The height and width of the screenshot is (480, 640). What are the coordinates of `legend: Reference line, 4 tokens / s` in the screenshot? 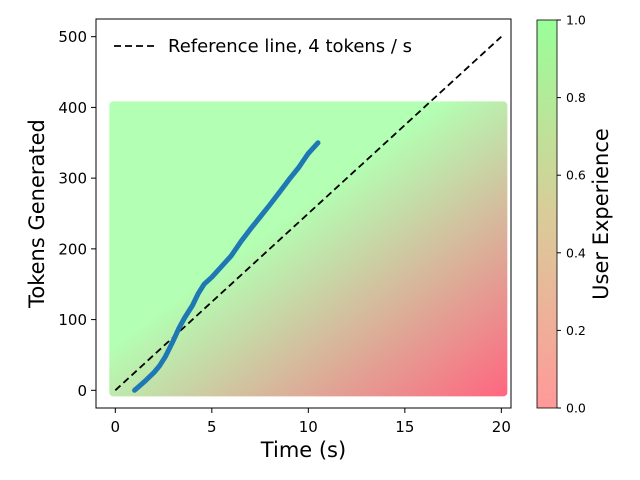 It's located at (263, 46).